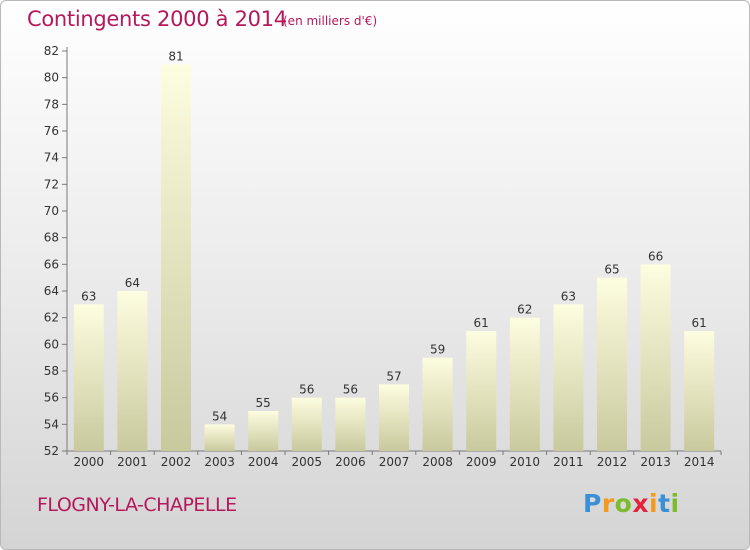  Describe the element at coordinates (481, 462) in the screenshot. I see `x-tick-label: 2009` at that location.